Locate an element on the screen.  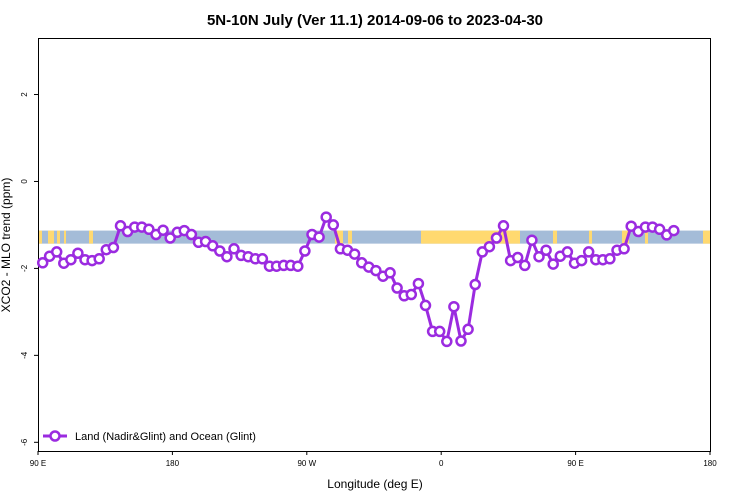
legend-label: Land (Nadir&Glint) and Ocean (Glint) is located at coordinates (165, 437).